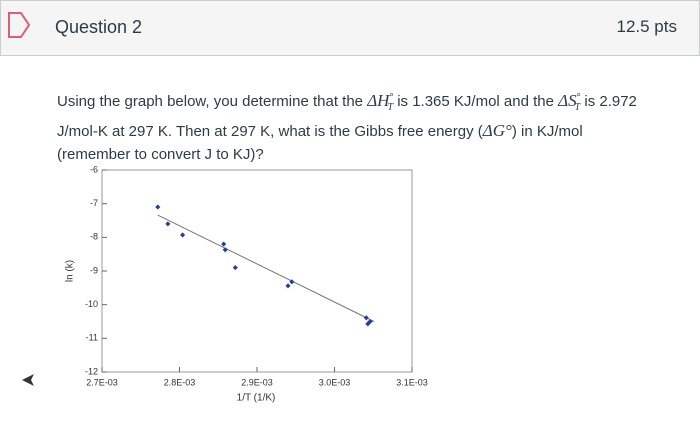 Image resolution: width=700 pixels, height=426 pixels. Describe the element at coordinates (99, 27) in the screenshot. I see `question-title: Question 2` at that location.